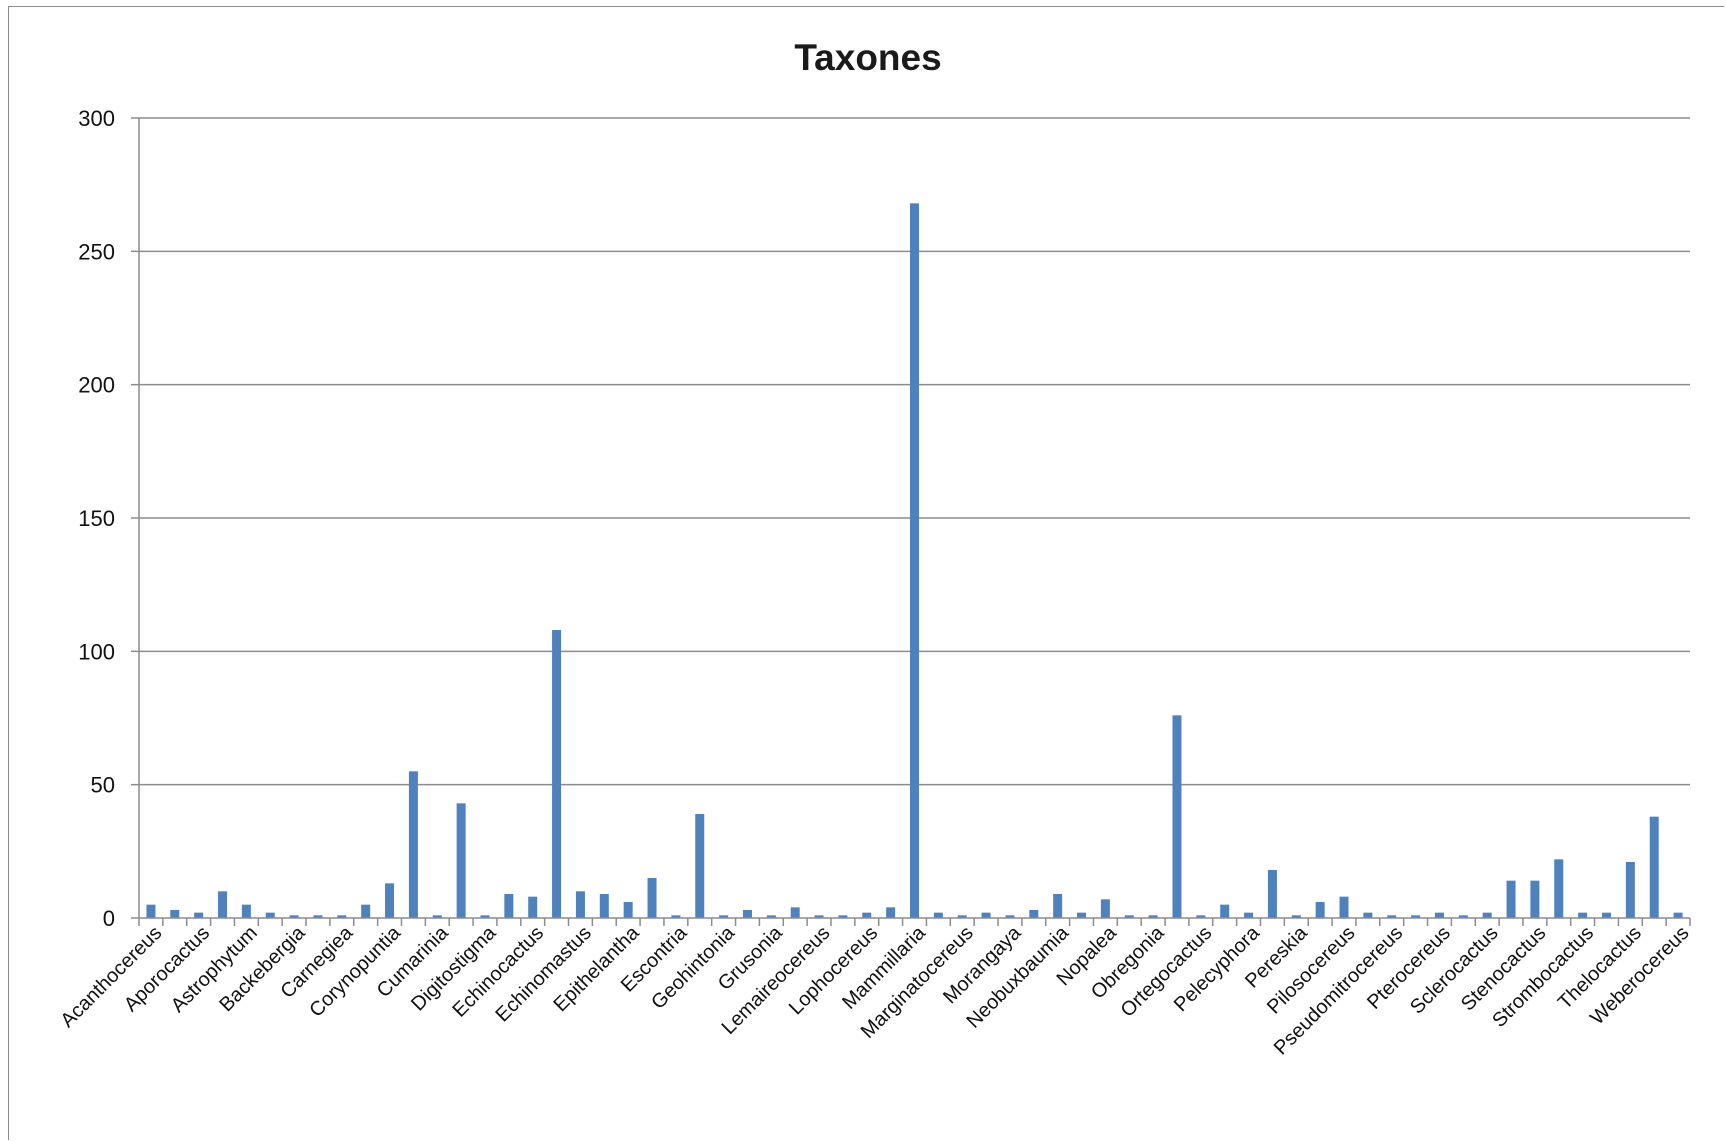  Describe the element at coordinates (109, 918) in the screenshot. I see `y-tick-label: 0` at that location.